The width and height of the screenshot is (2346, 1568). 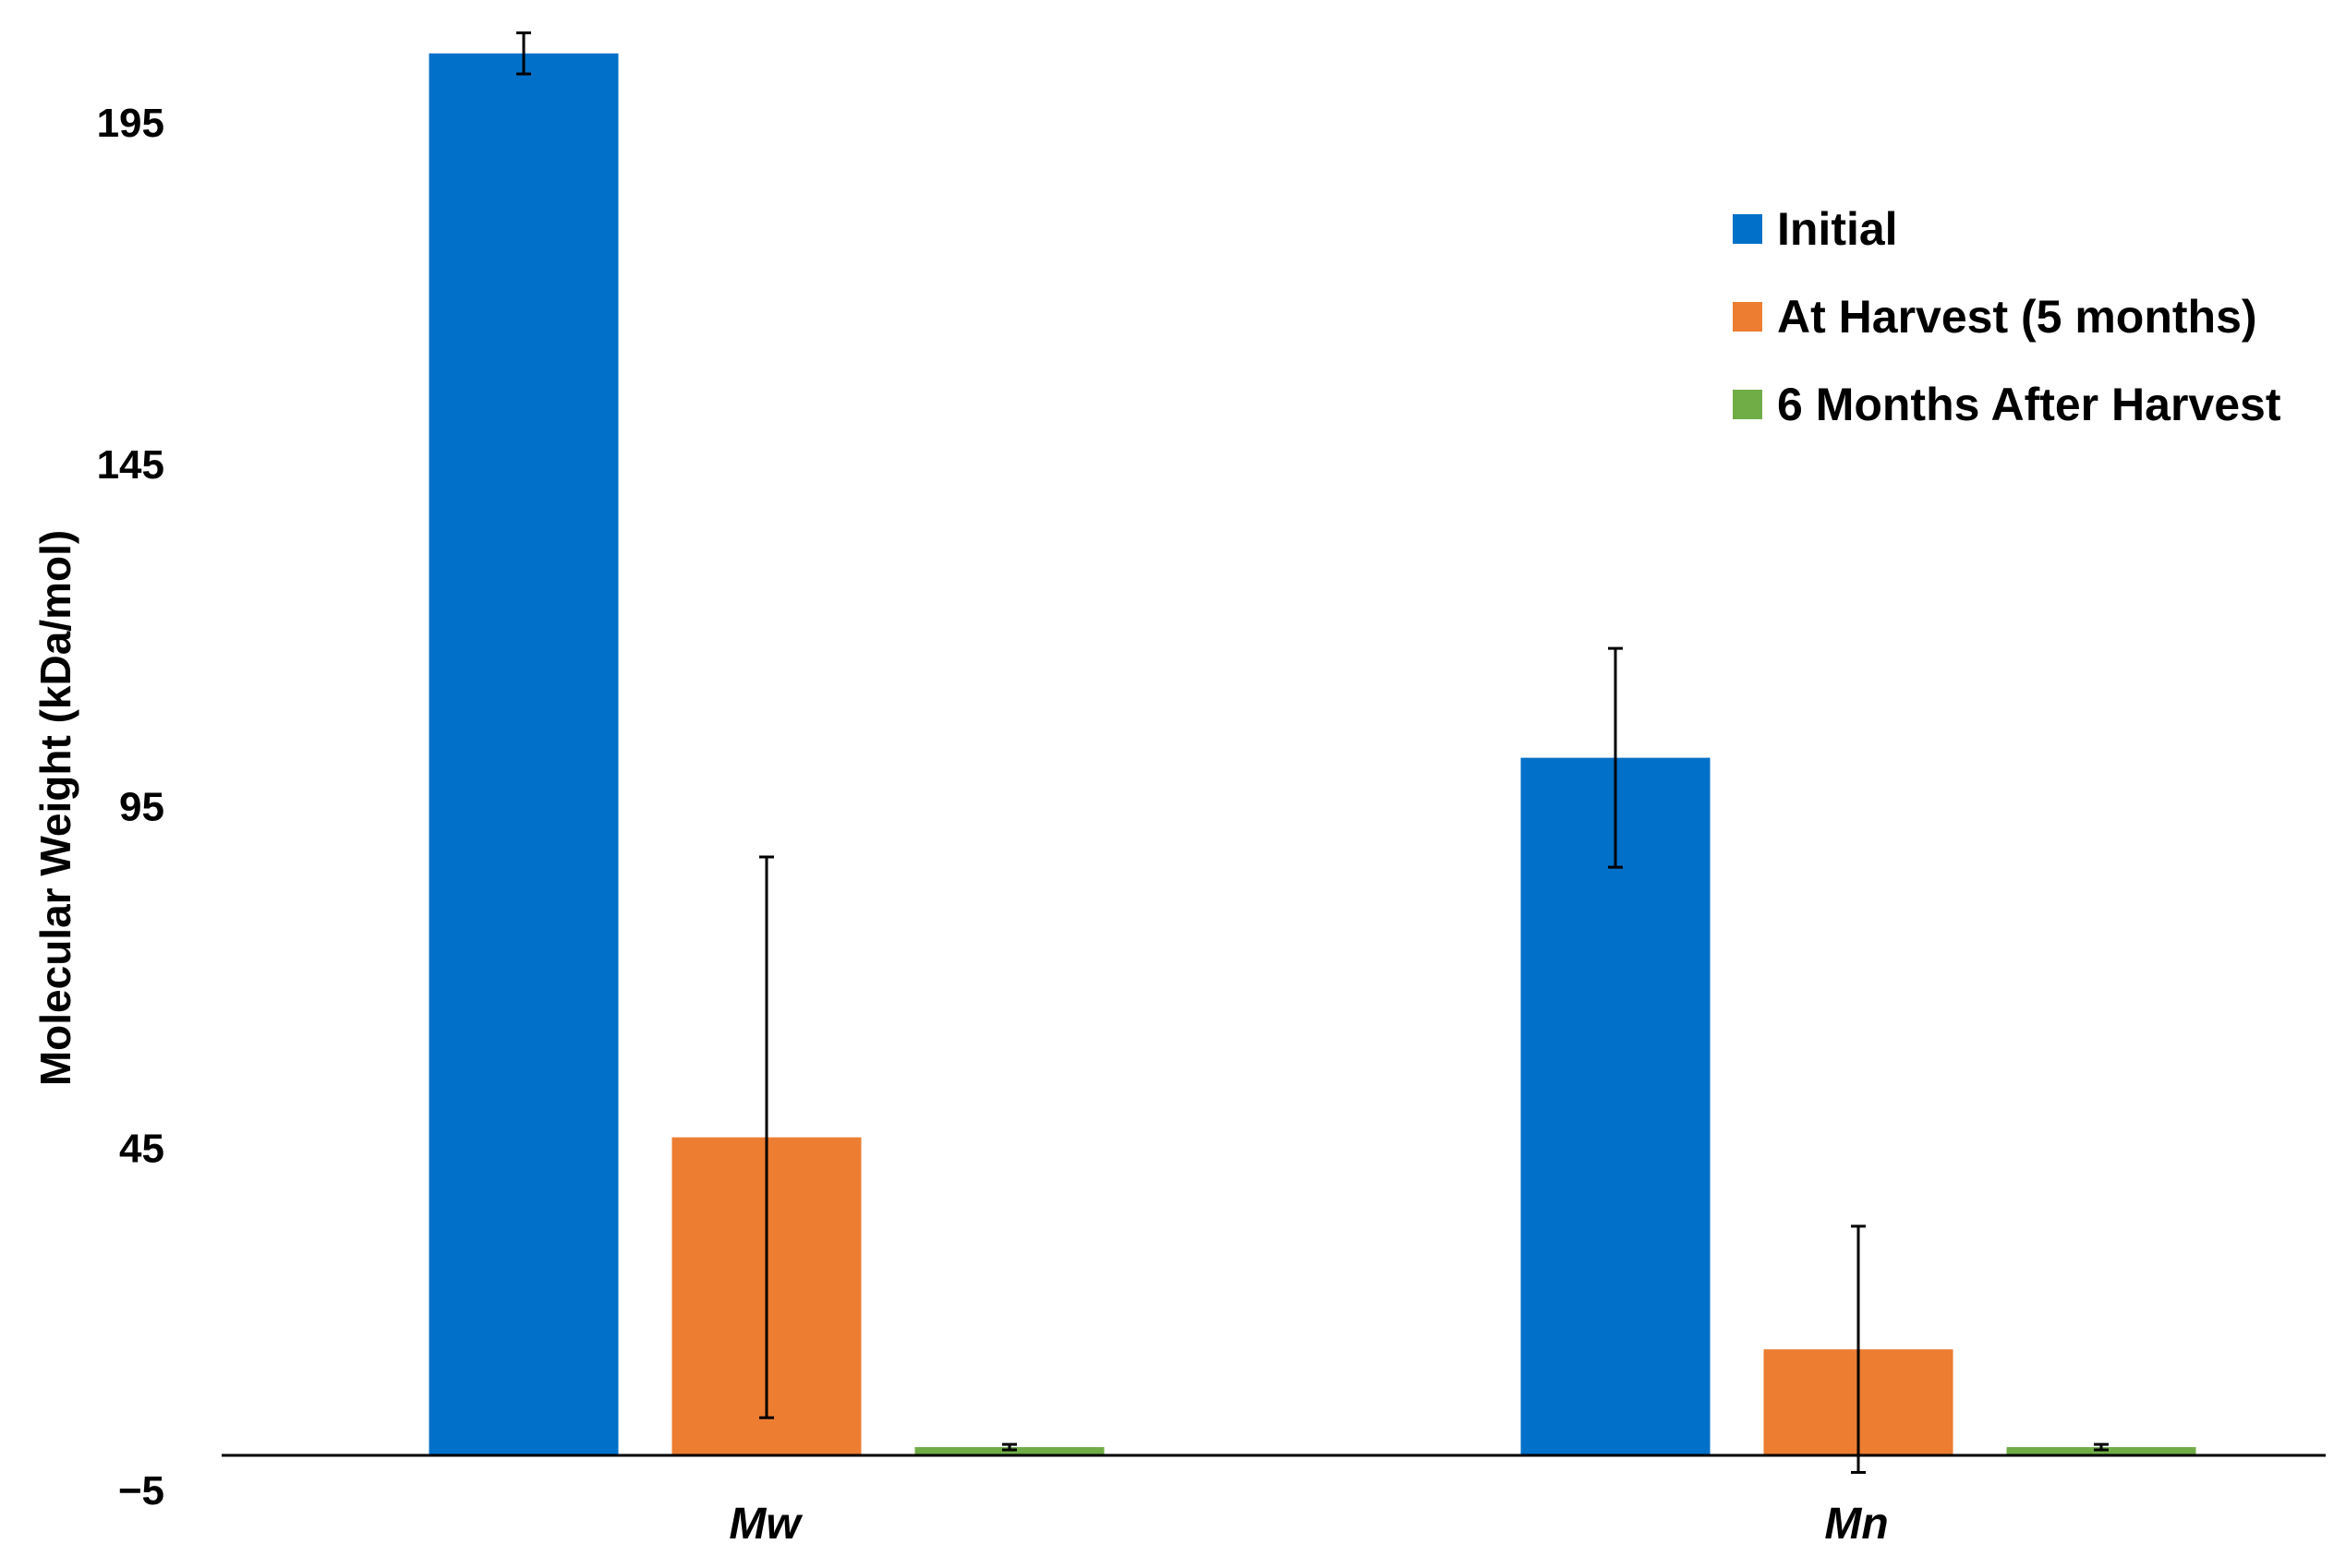 I want to click on legend-item-1: Initial, so click(x=1815, y=229).